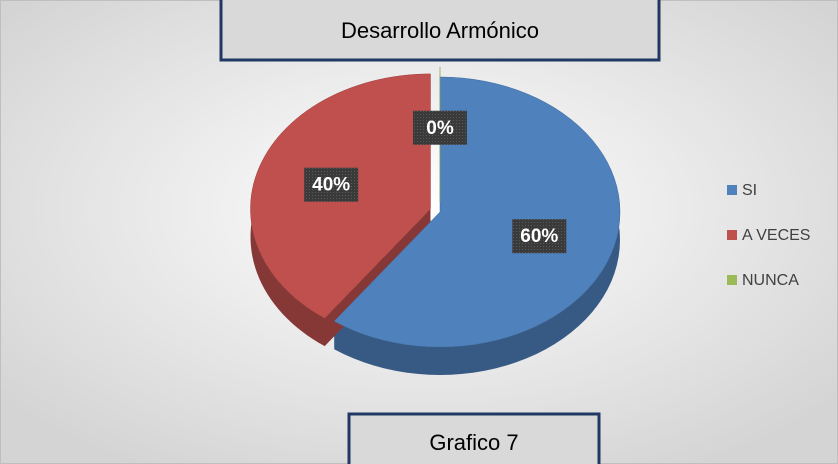  I want to click on data-label: 40%, so click(331, 185).